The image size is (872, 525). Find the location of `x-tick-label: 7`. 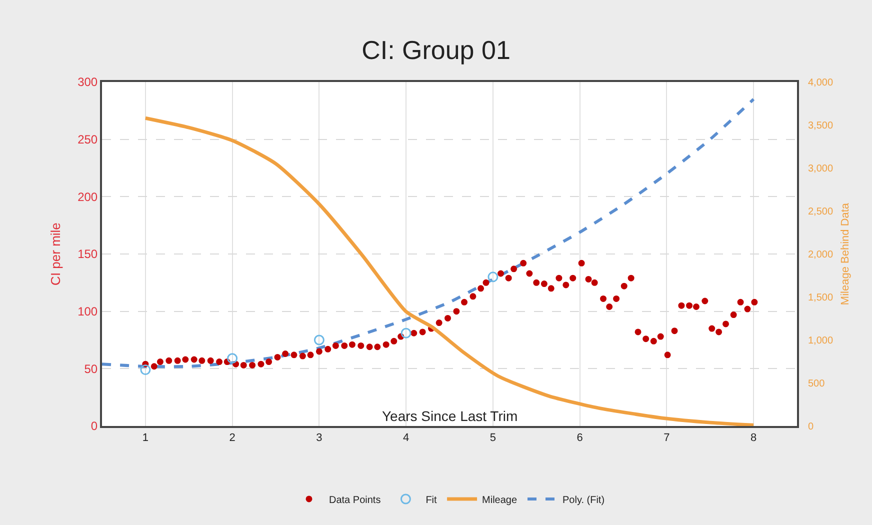

x-tick-label: 7 is located at coordinates (667, 438).